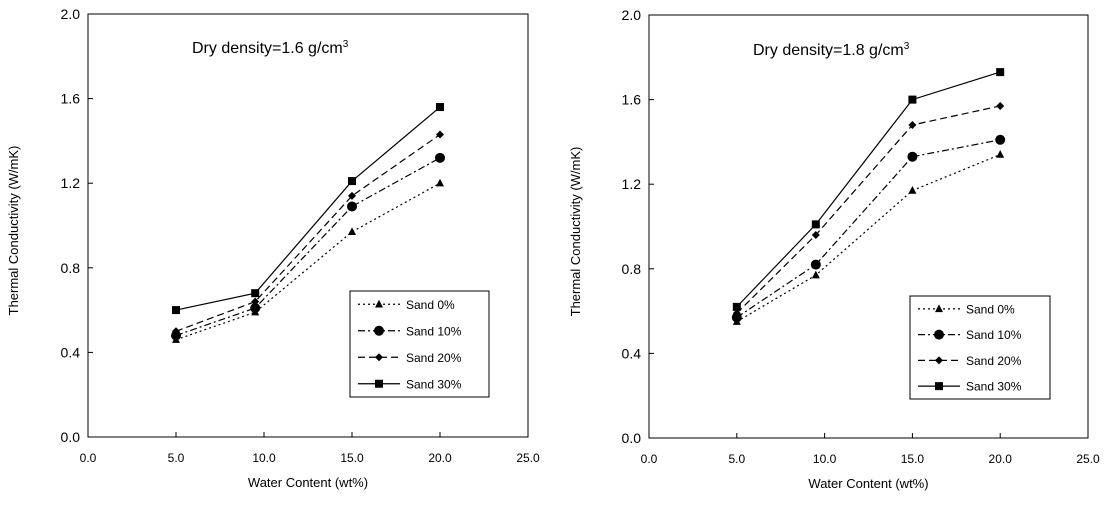 Image resolution: width=1112 pixels, height=505 pixels. I want to click on chart-title-main: Dry density=1.6 g/cm, so click(267, 48).